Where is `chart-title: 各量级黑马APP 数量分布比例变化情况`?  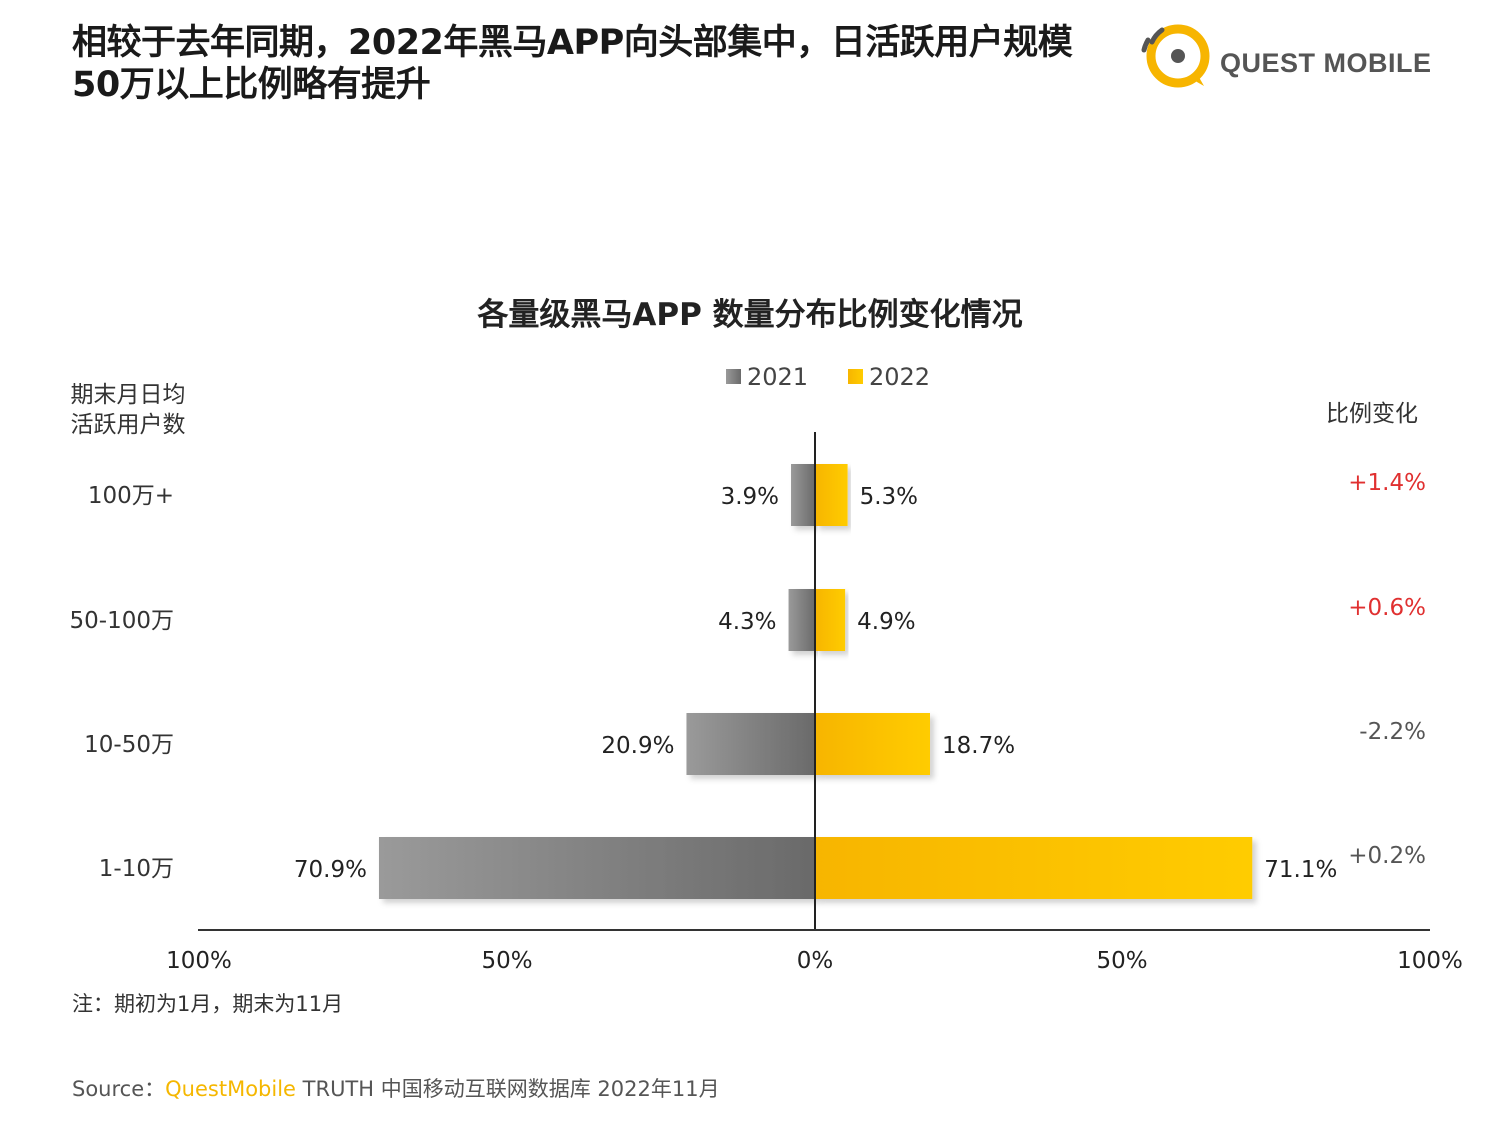
chart-title: 各量级黑马APP 数量分布比例变化情况 is located at coordinates (749, 315).